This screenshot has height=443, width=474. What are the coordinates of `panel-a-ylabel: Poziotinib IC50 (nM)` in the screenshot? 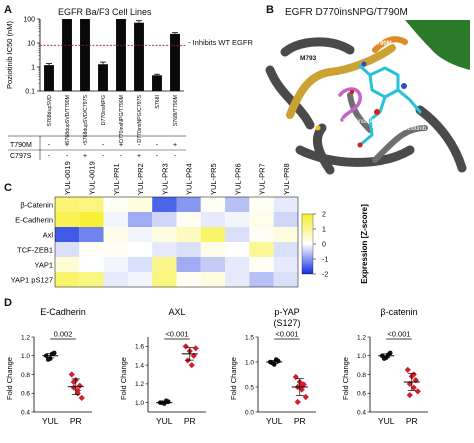 It's located at (9, 55).